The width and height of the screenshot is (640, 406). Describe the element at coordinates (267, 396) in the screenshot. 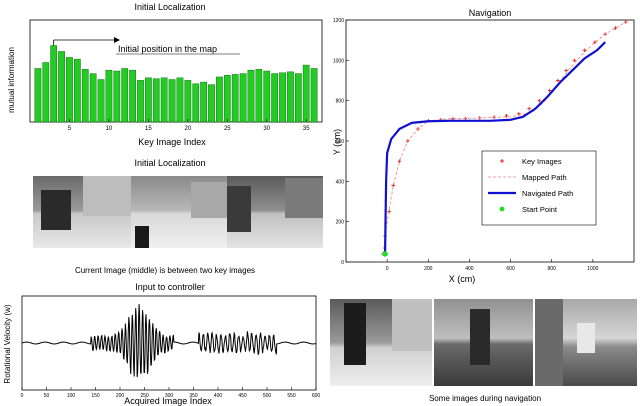

I see `controller-xtick-label: 500` at that location.